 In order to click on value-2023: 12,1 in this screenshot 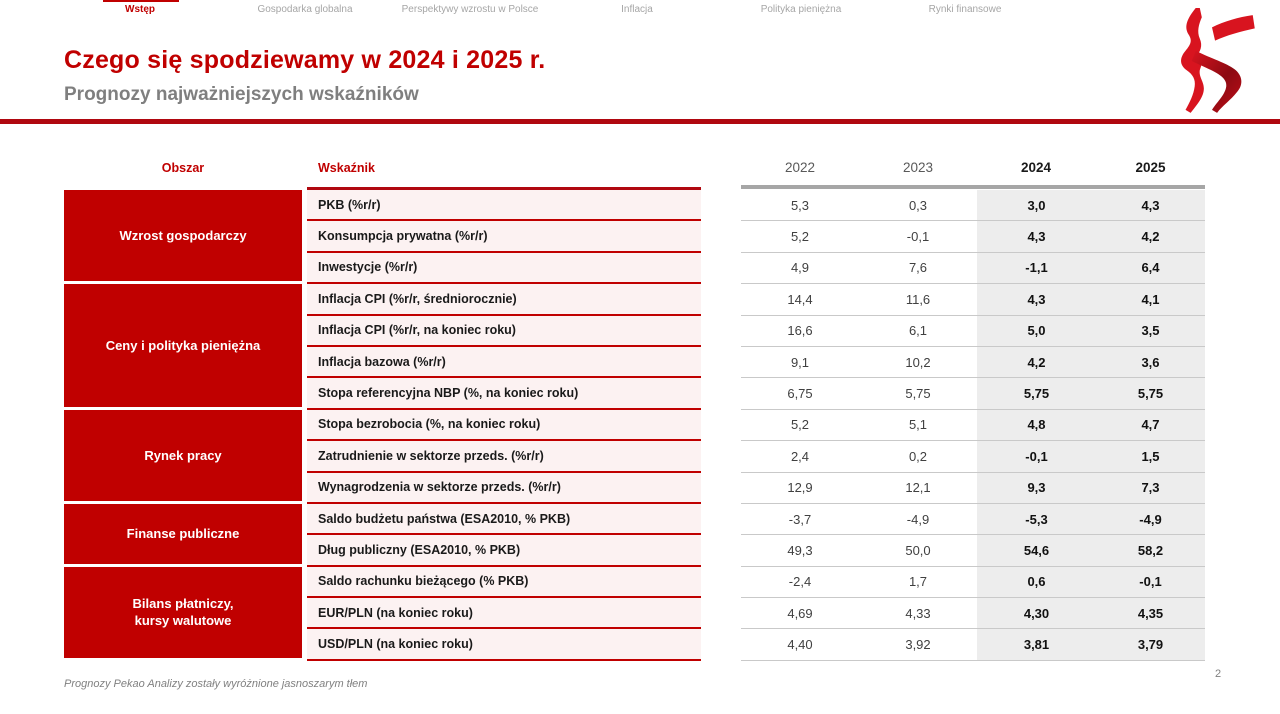, I will do `click(918, 488)`.